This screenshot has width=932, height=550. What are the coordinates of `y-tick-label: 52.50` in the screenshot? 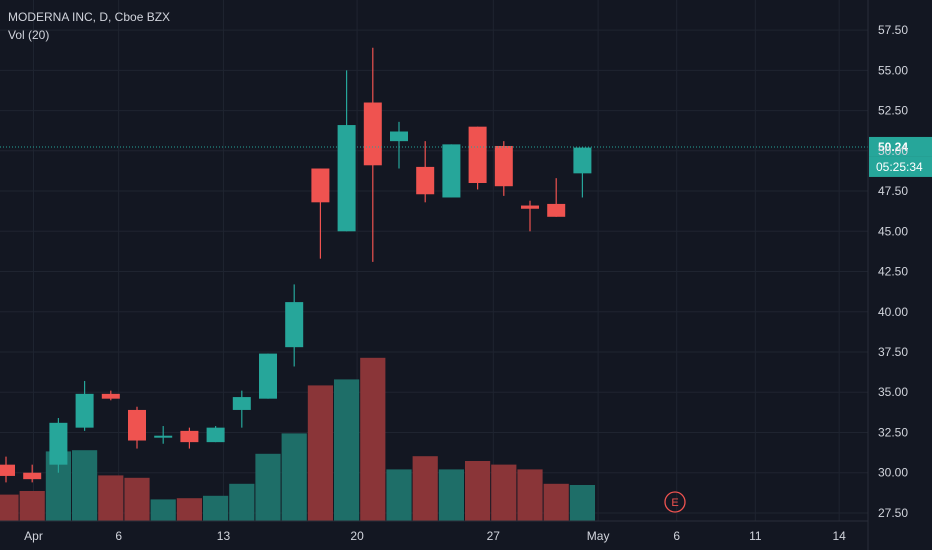 It's located at (893, 111).